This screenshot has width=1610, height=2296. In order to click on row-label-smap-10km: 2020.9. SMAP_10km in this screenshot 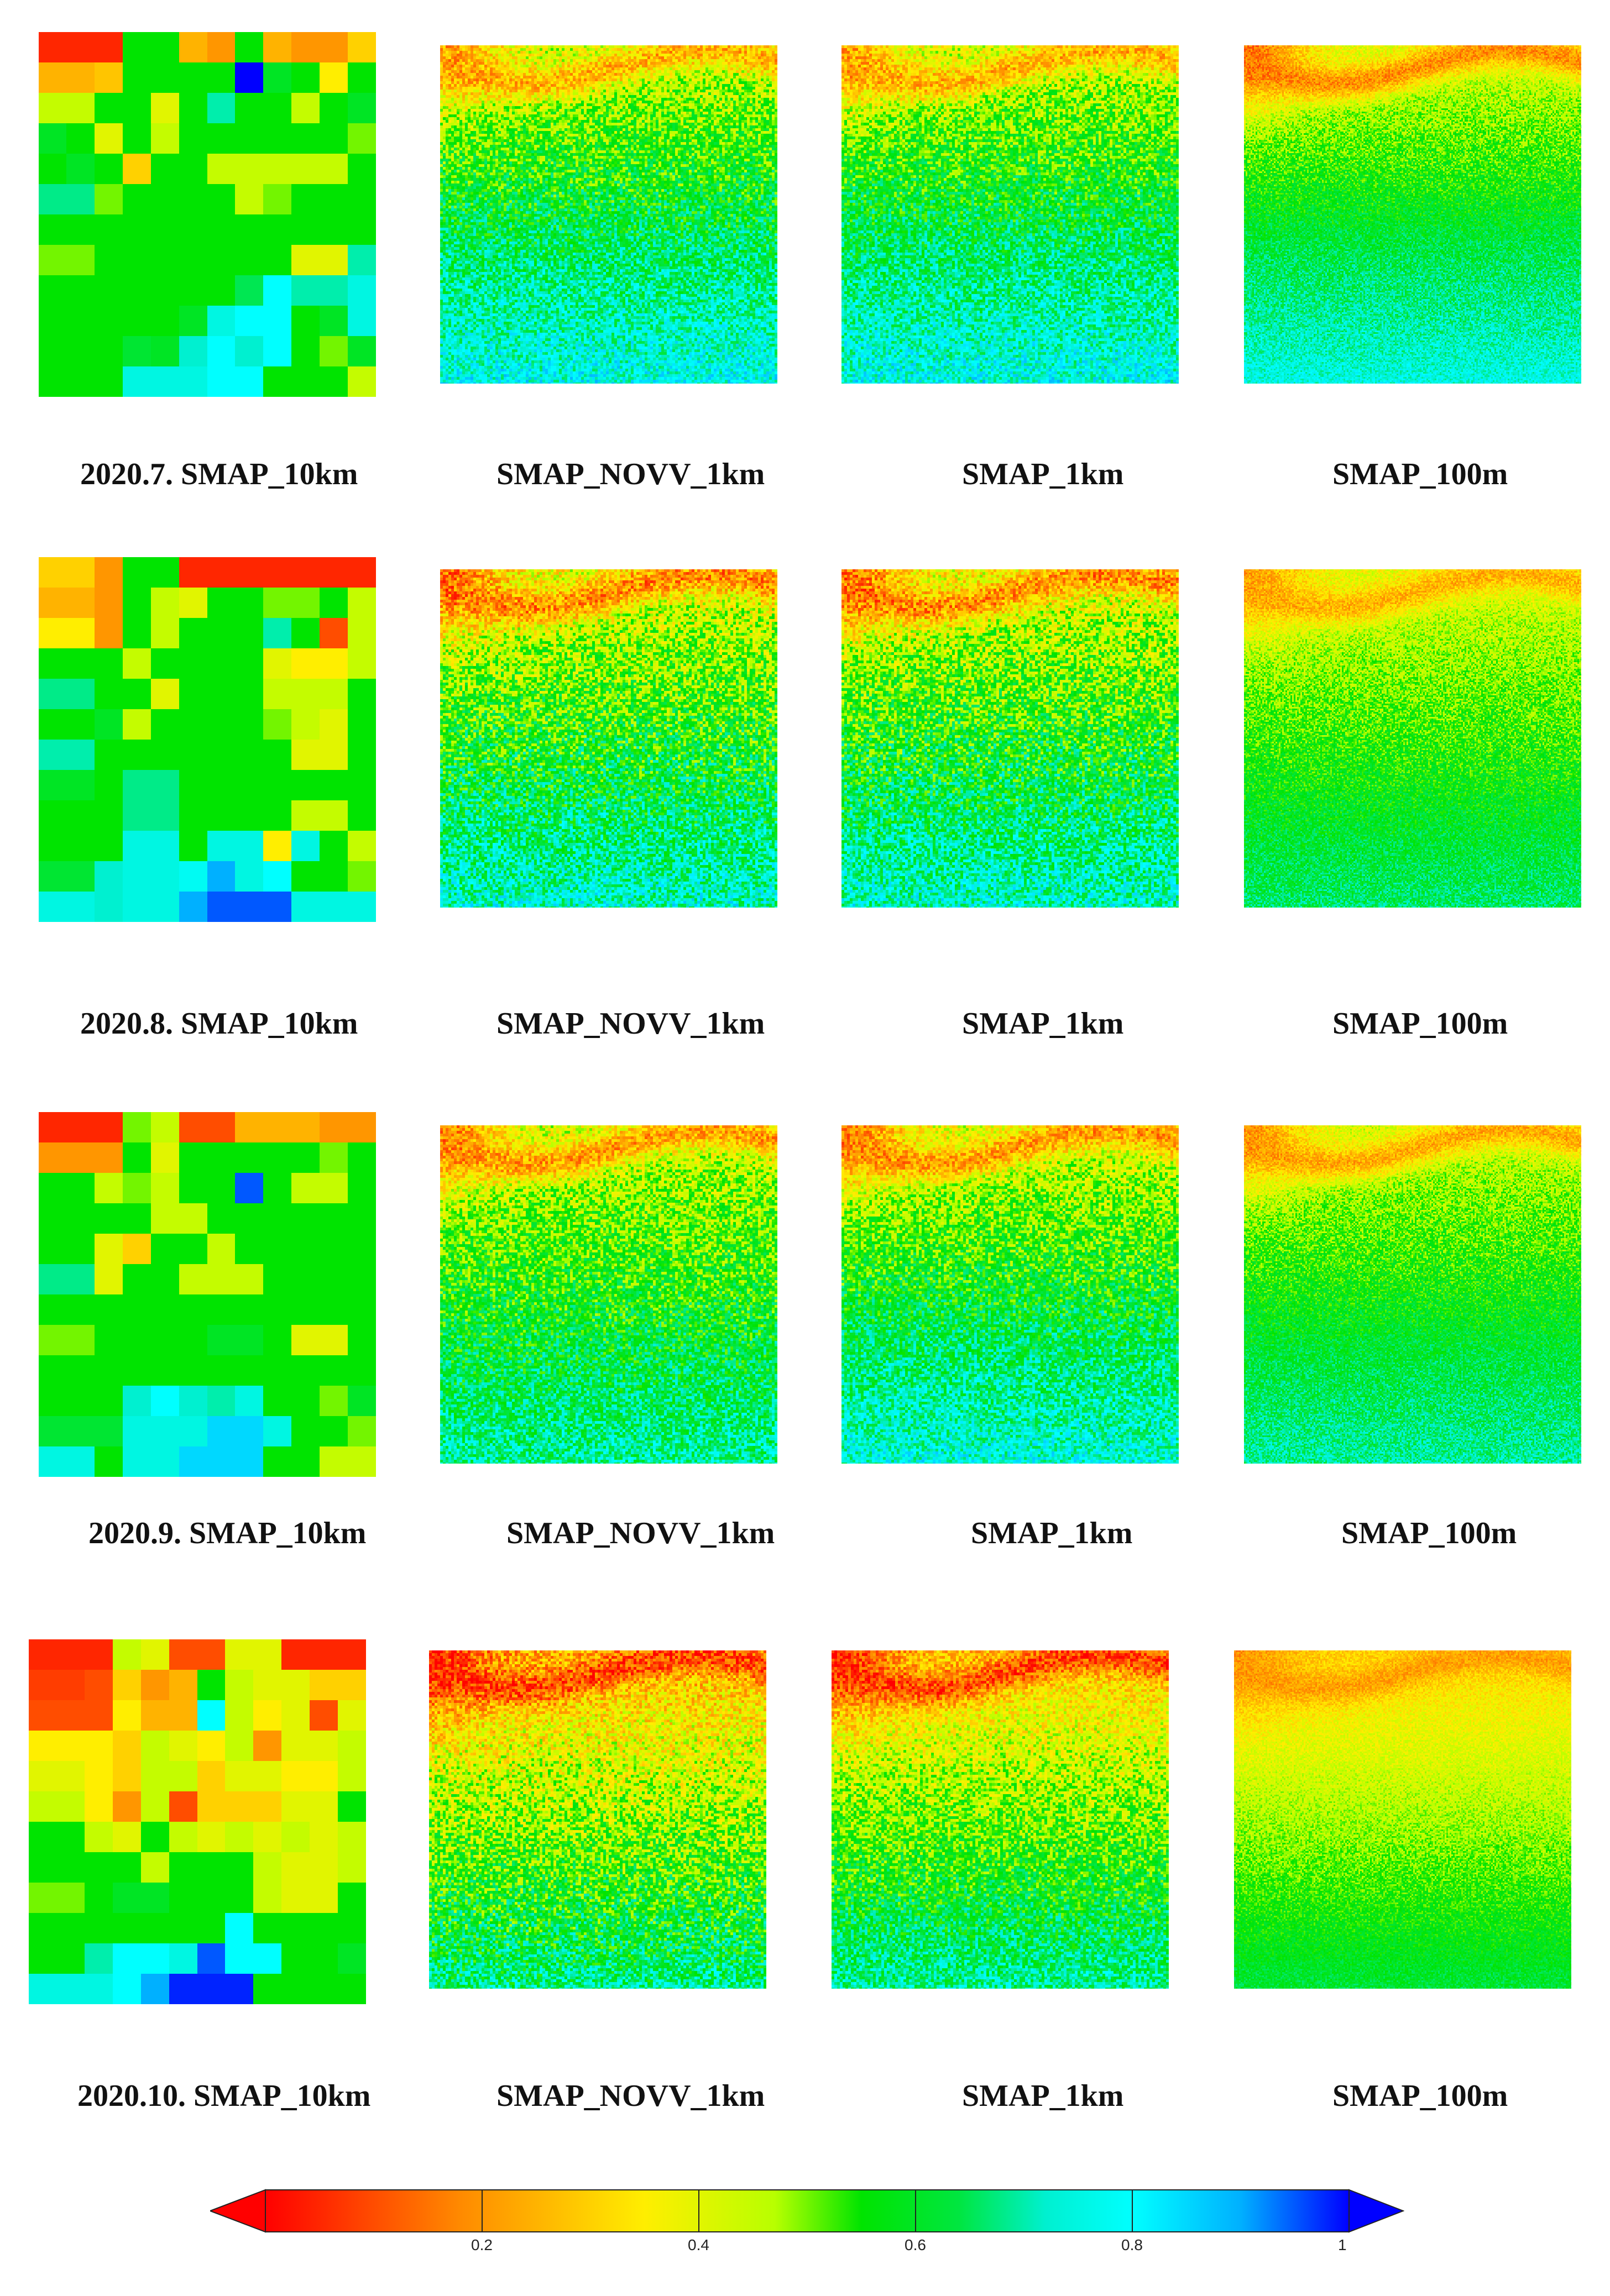, I will do `click(227, 1533)`.